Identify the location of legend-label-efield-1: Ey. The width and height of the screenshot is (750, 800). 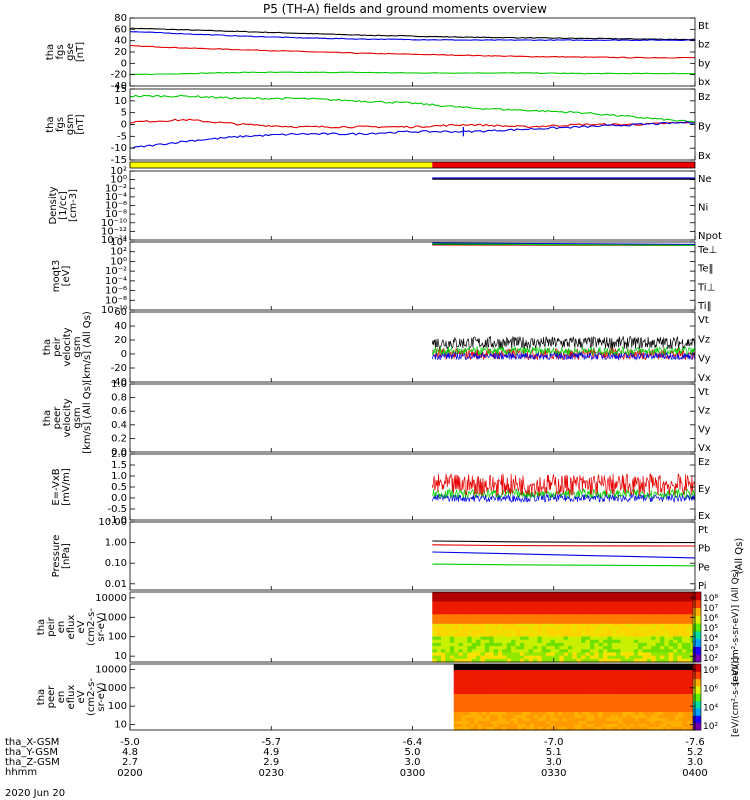
(704, 489).